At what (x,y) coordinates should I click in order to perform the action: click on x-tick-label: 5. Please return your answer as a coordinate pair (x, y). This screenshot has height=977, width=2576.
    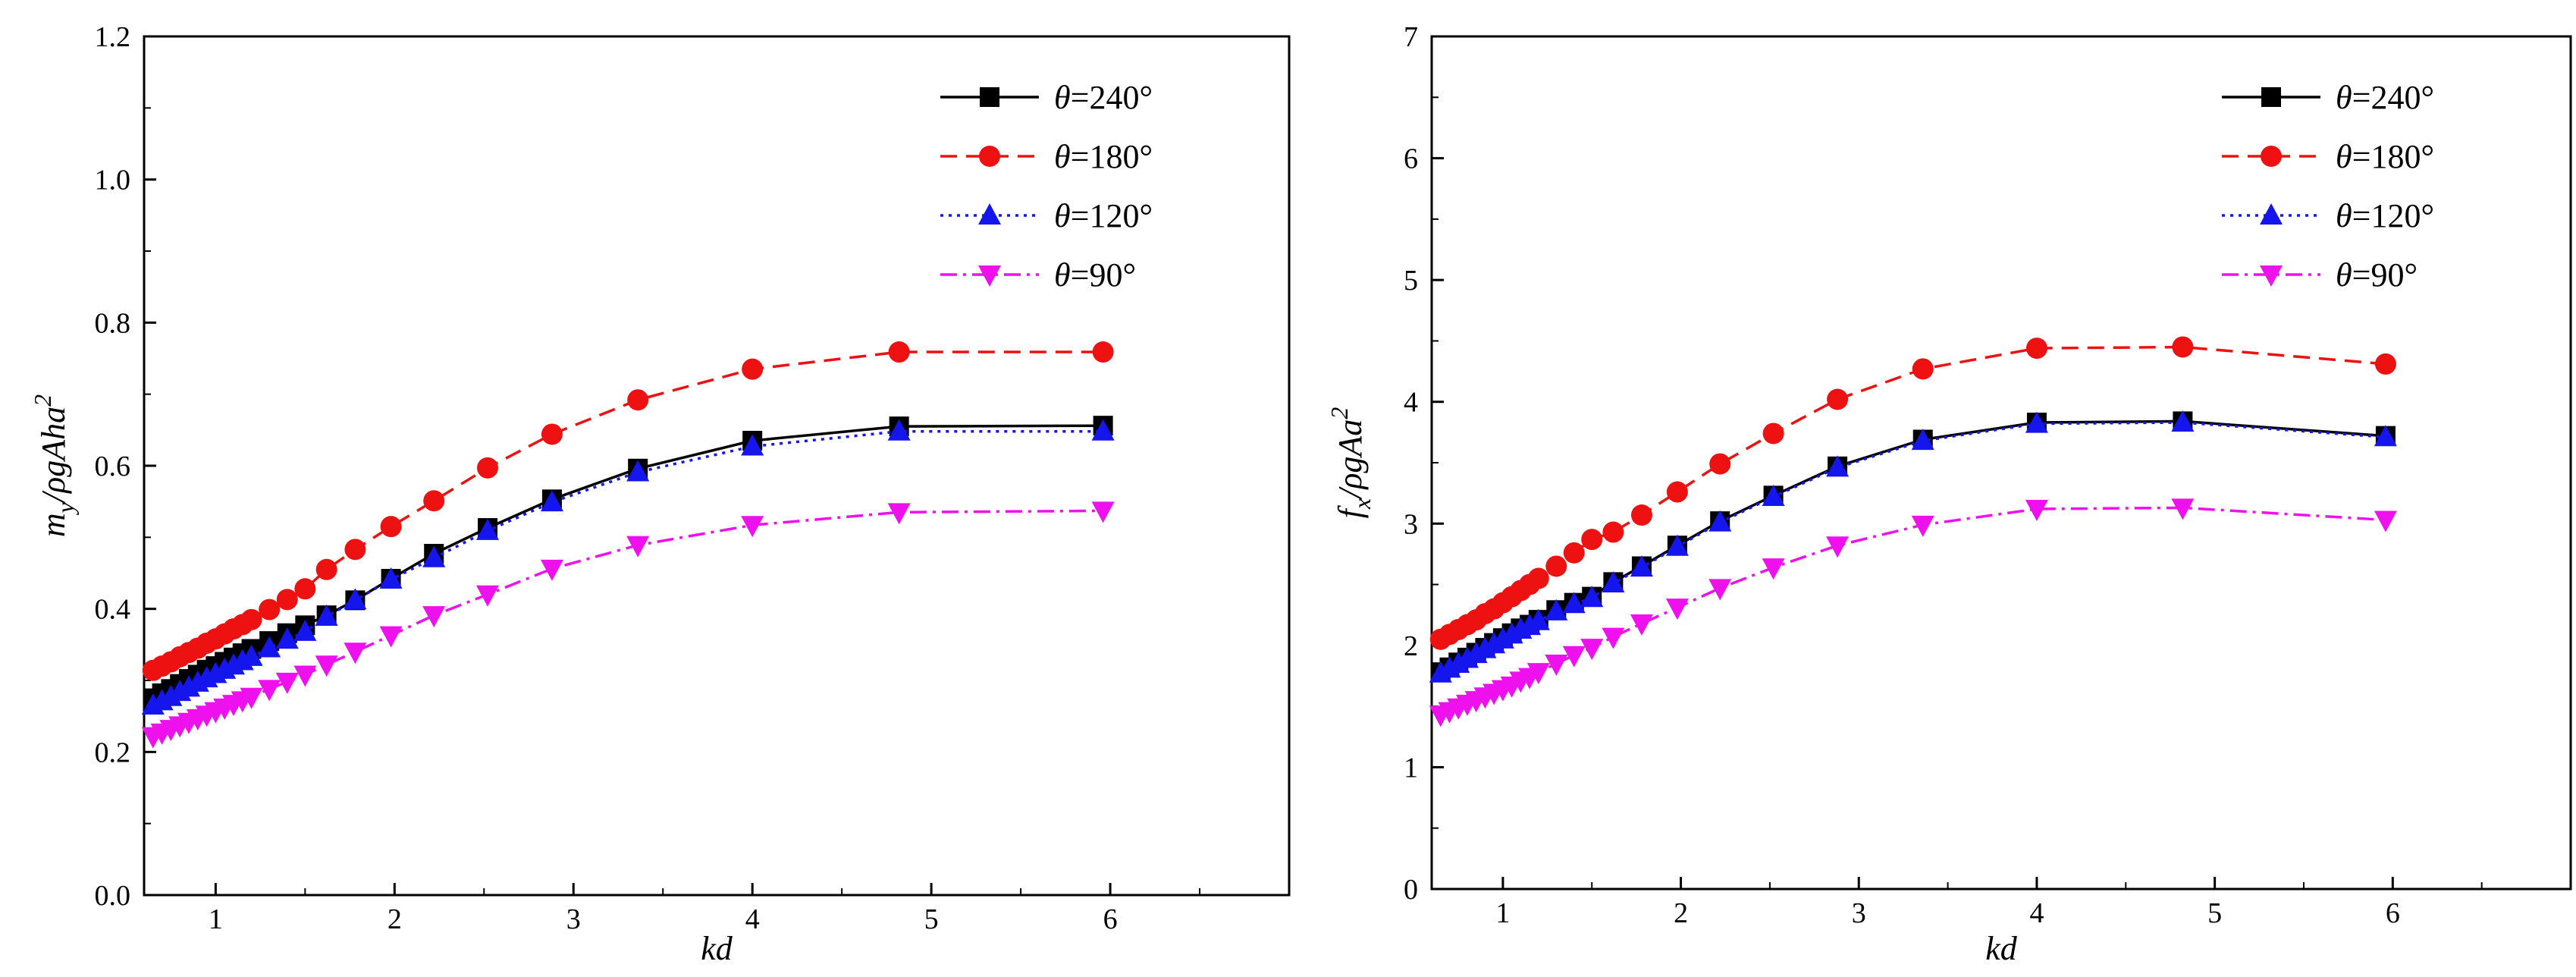
    Looking at the image, I should click on (931, 919).